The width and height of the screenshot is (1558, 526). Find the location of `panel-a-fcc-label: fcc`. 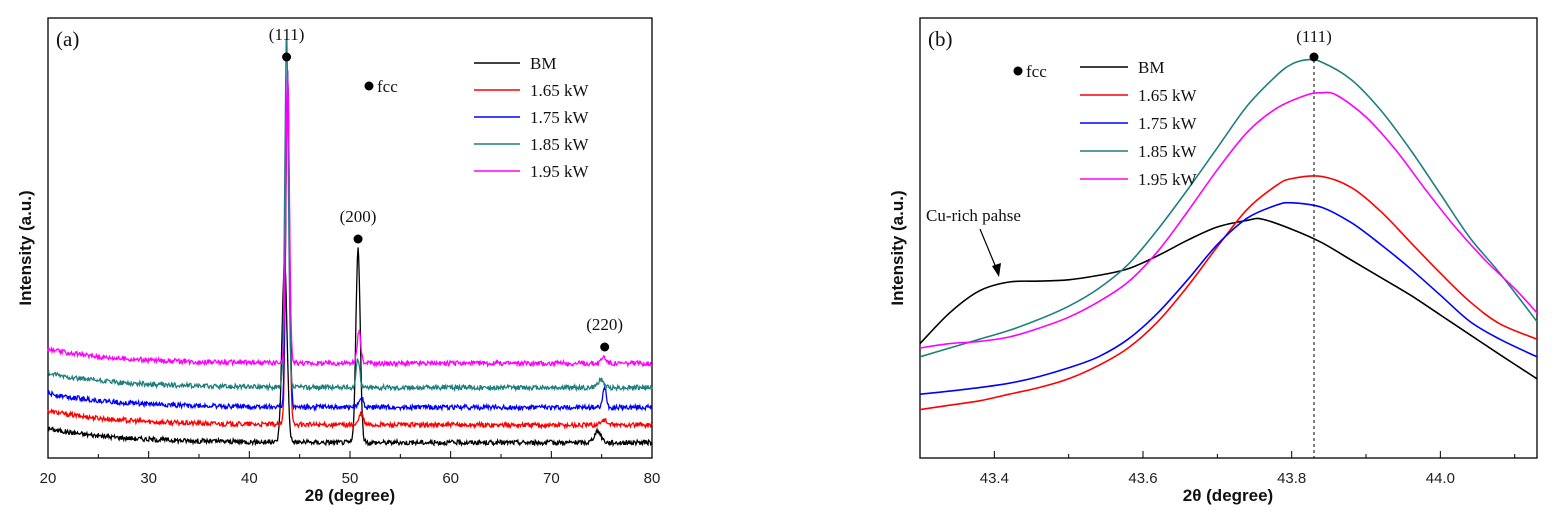

panel-a-fcc-label: fcc is located at coordinates (387, 86).